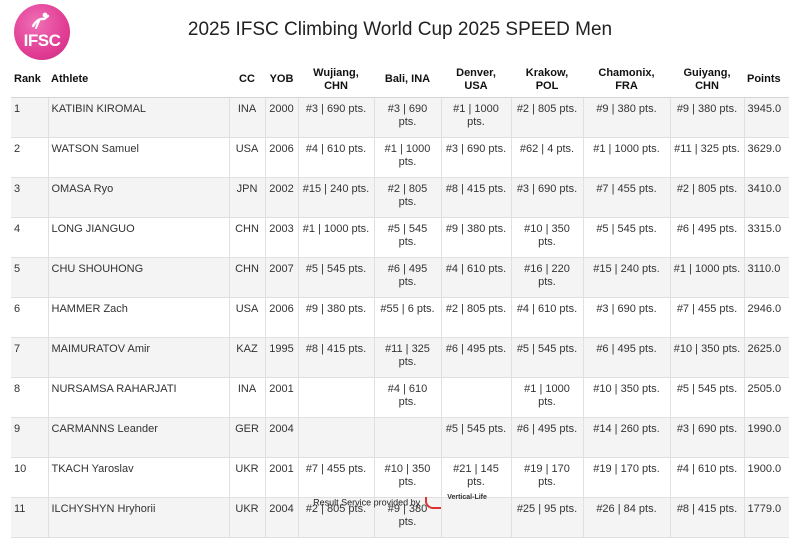 The image size is (800, 538). I want to click on header-athlete: Athlete, so click(138, 80).